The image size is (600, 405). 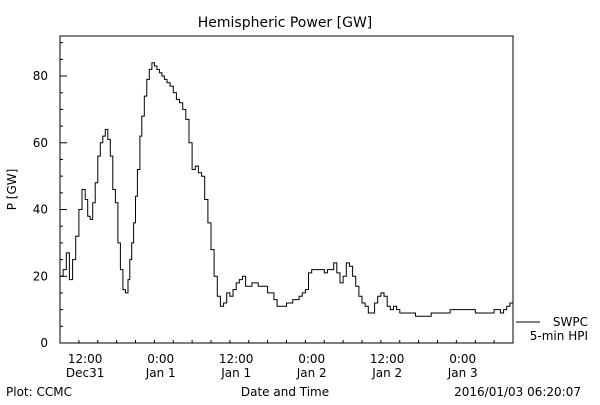 What do you see at coordinates (40, 76) in the screenshot?
I see `y-tick-label: 80` at bounding box center [40, 76].